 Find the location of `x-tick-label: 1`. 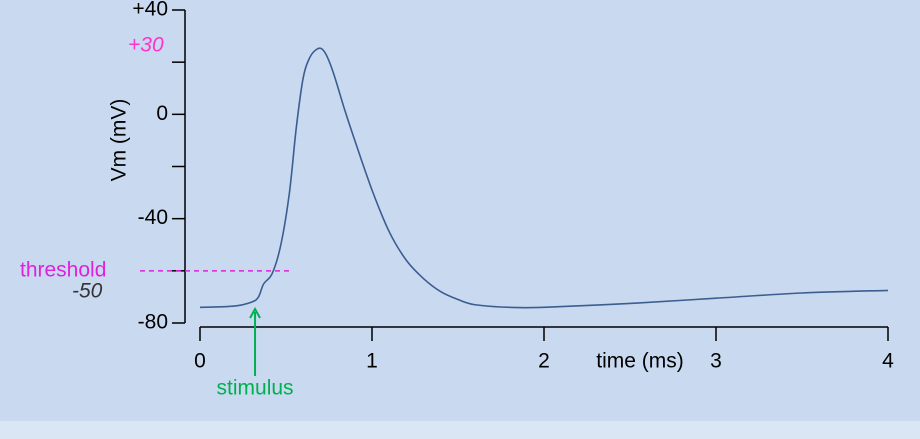

x-tick-label: 1 is located at coordinates (372, 361).